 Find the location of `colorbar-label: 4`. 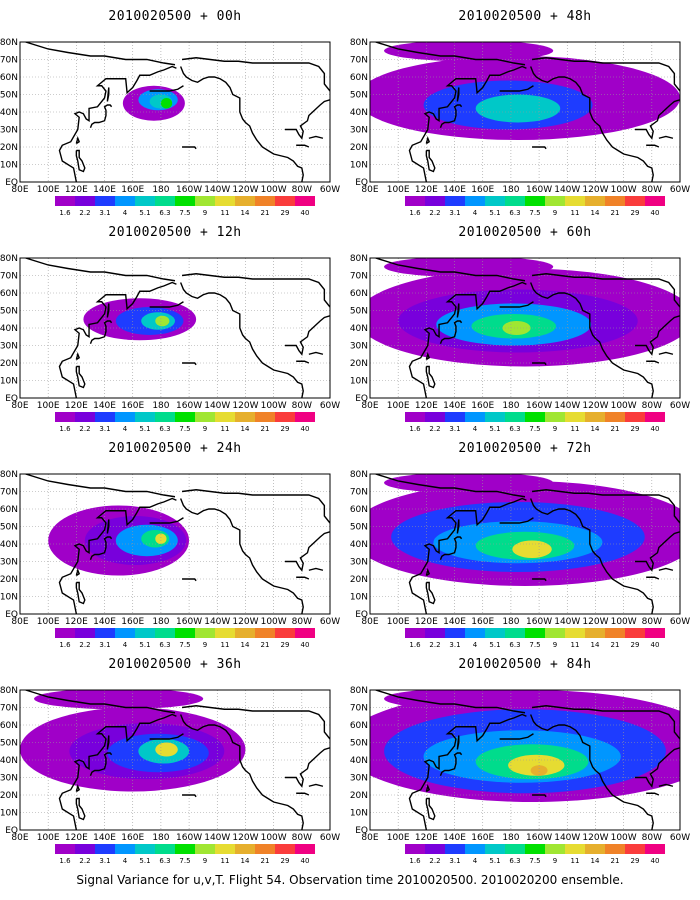

colorbar-label: 4 is located at coordinates (125, 213).